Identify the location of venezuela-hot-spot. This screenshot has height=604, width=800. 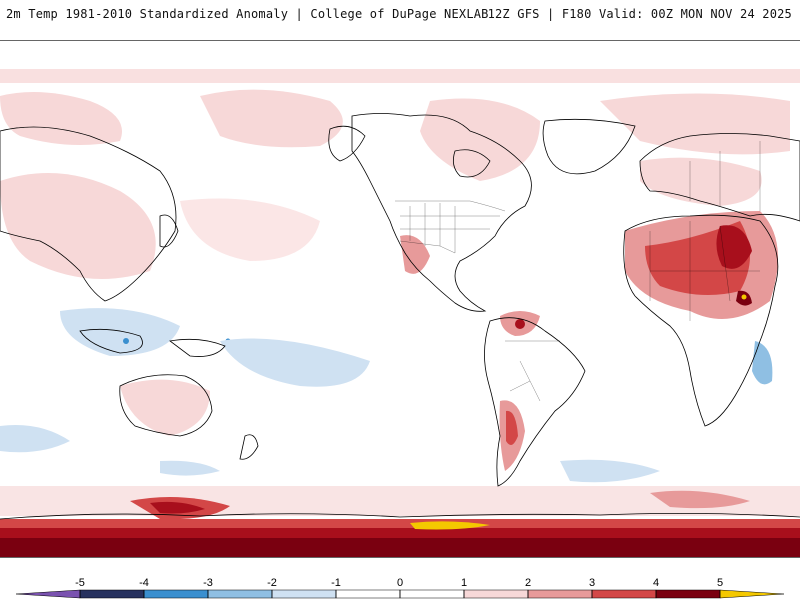
(520, 324).